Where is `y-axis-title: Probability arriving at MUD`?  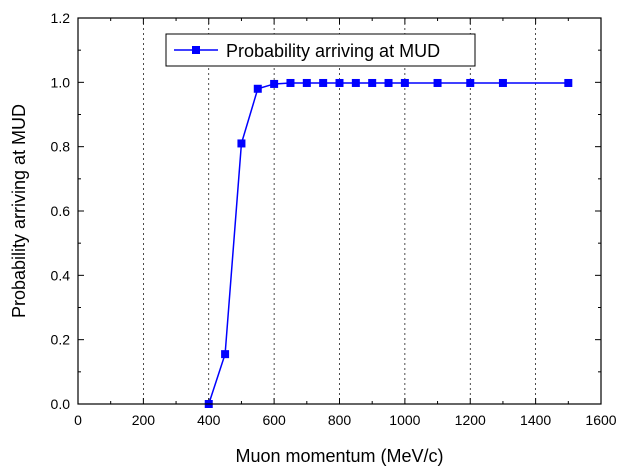 y-axis-title: Probability arriving at MUD is located at coordinates (19, 211).